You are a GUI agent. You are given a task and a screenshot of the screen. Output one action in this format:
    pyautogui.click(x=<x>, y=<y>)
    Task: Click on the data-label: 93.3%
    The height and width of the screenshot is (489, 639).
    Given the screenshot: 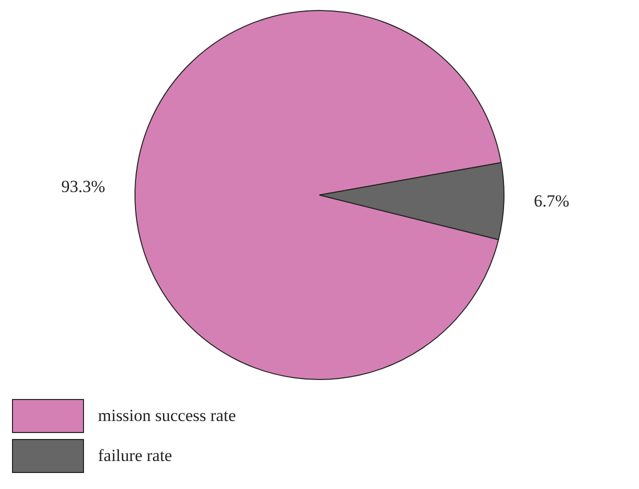 What is the action you would take?
    pyautogui.click(x=83, y=186)
    